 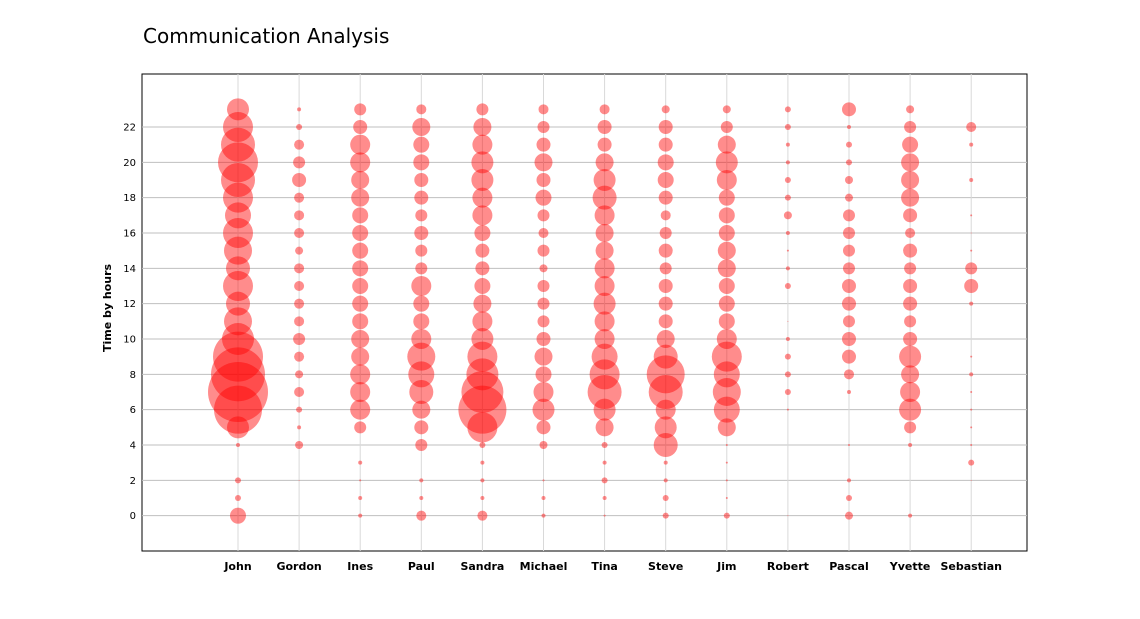 What do you see at coordinates (107, 308) in the screenshot?
I see `y-axis-label: Time by hours` at bounding box center [107, 308].